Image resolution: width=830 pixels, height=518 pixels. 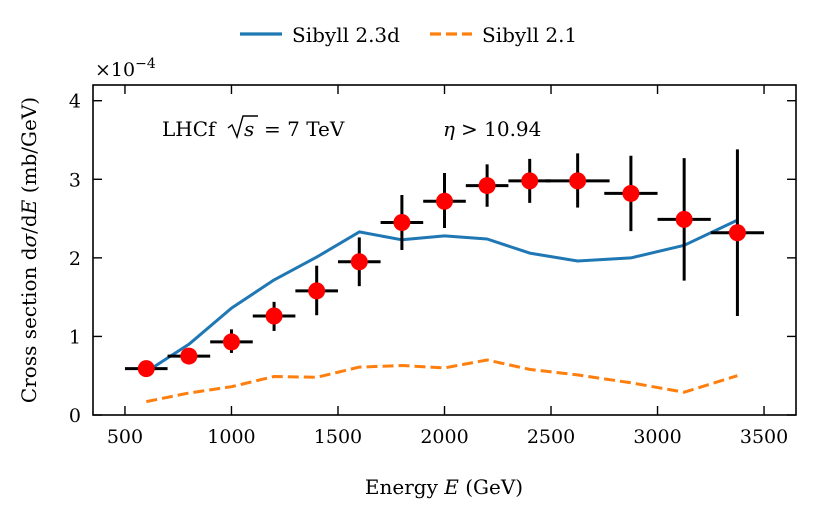 I want to click on x-tick-label: 3000, so click(x=657, y=437).